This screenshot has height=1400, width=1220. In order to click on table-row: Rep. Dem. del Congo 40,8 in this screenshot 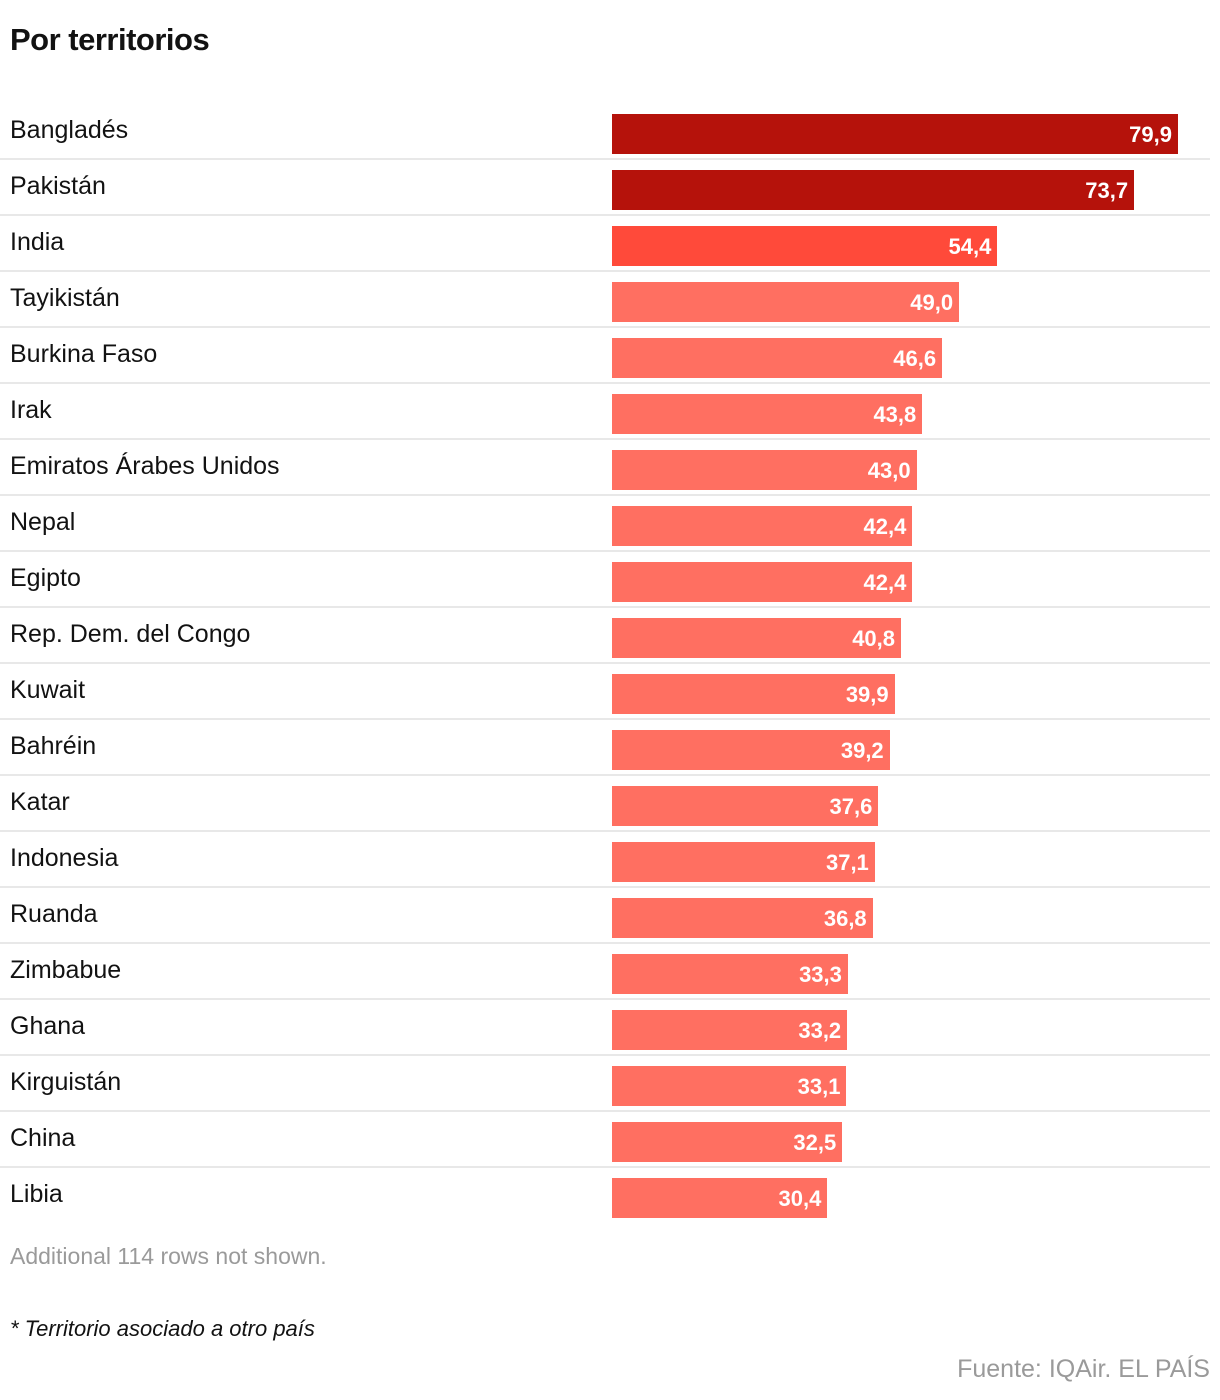, I will do `click(605, 636)`.